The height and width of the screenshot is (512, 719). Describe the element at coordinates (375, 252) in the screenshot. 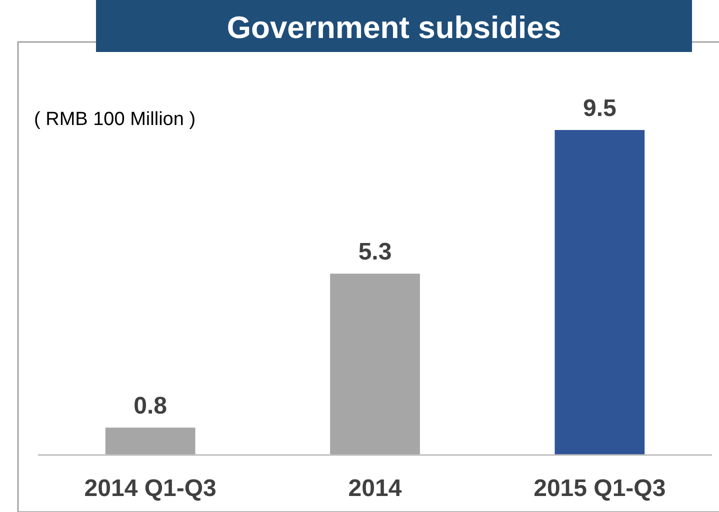

I see `data-label: 5.3` at that location.